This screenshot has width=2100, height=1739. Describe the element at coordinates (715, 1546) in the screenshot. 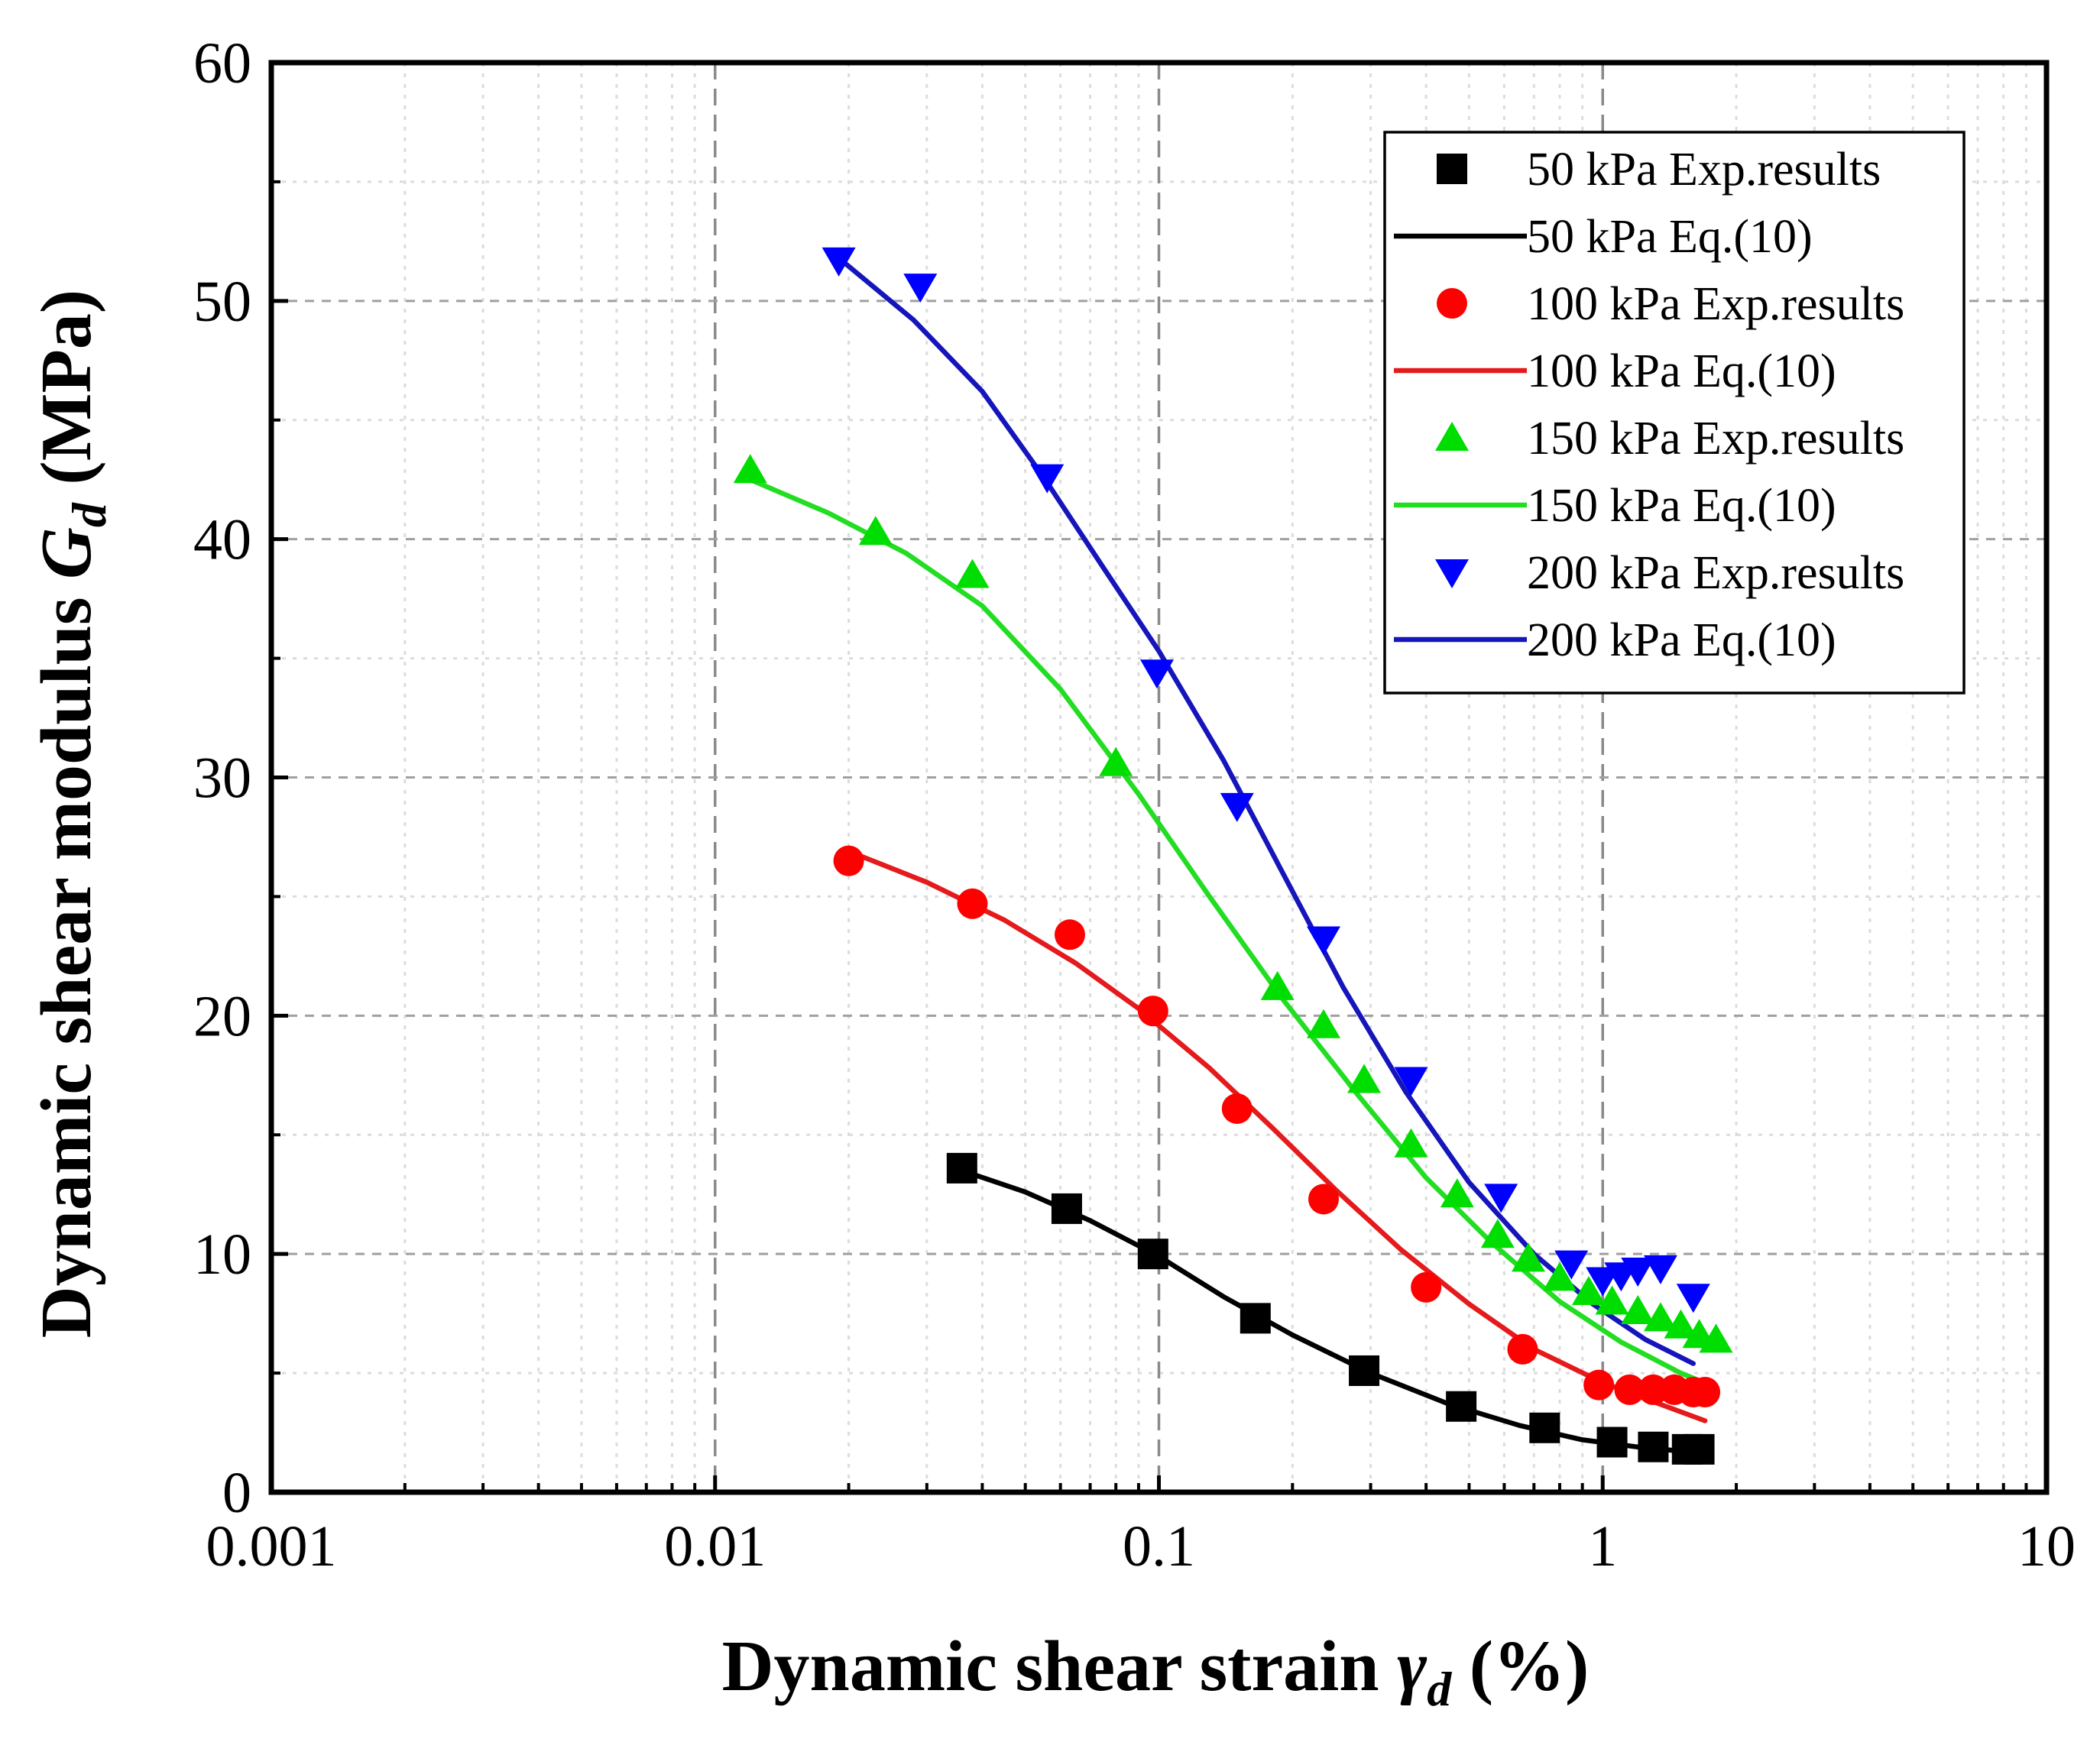

I see `x-tick-label: 0.01` at that location.